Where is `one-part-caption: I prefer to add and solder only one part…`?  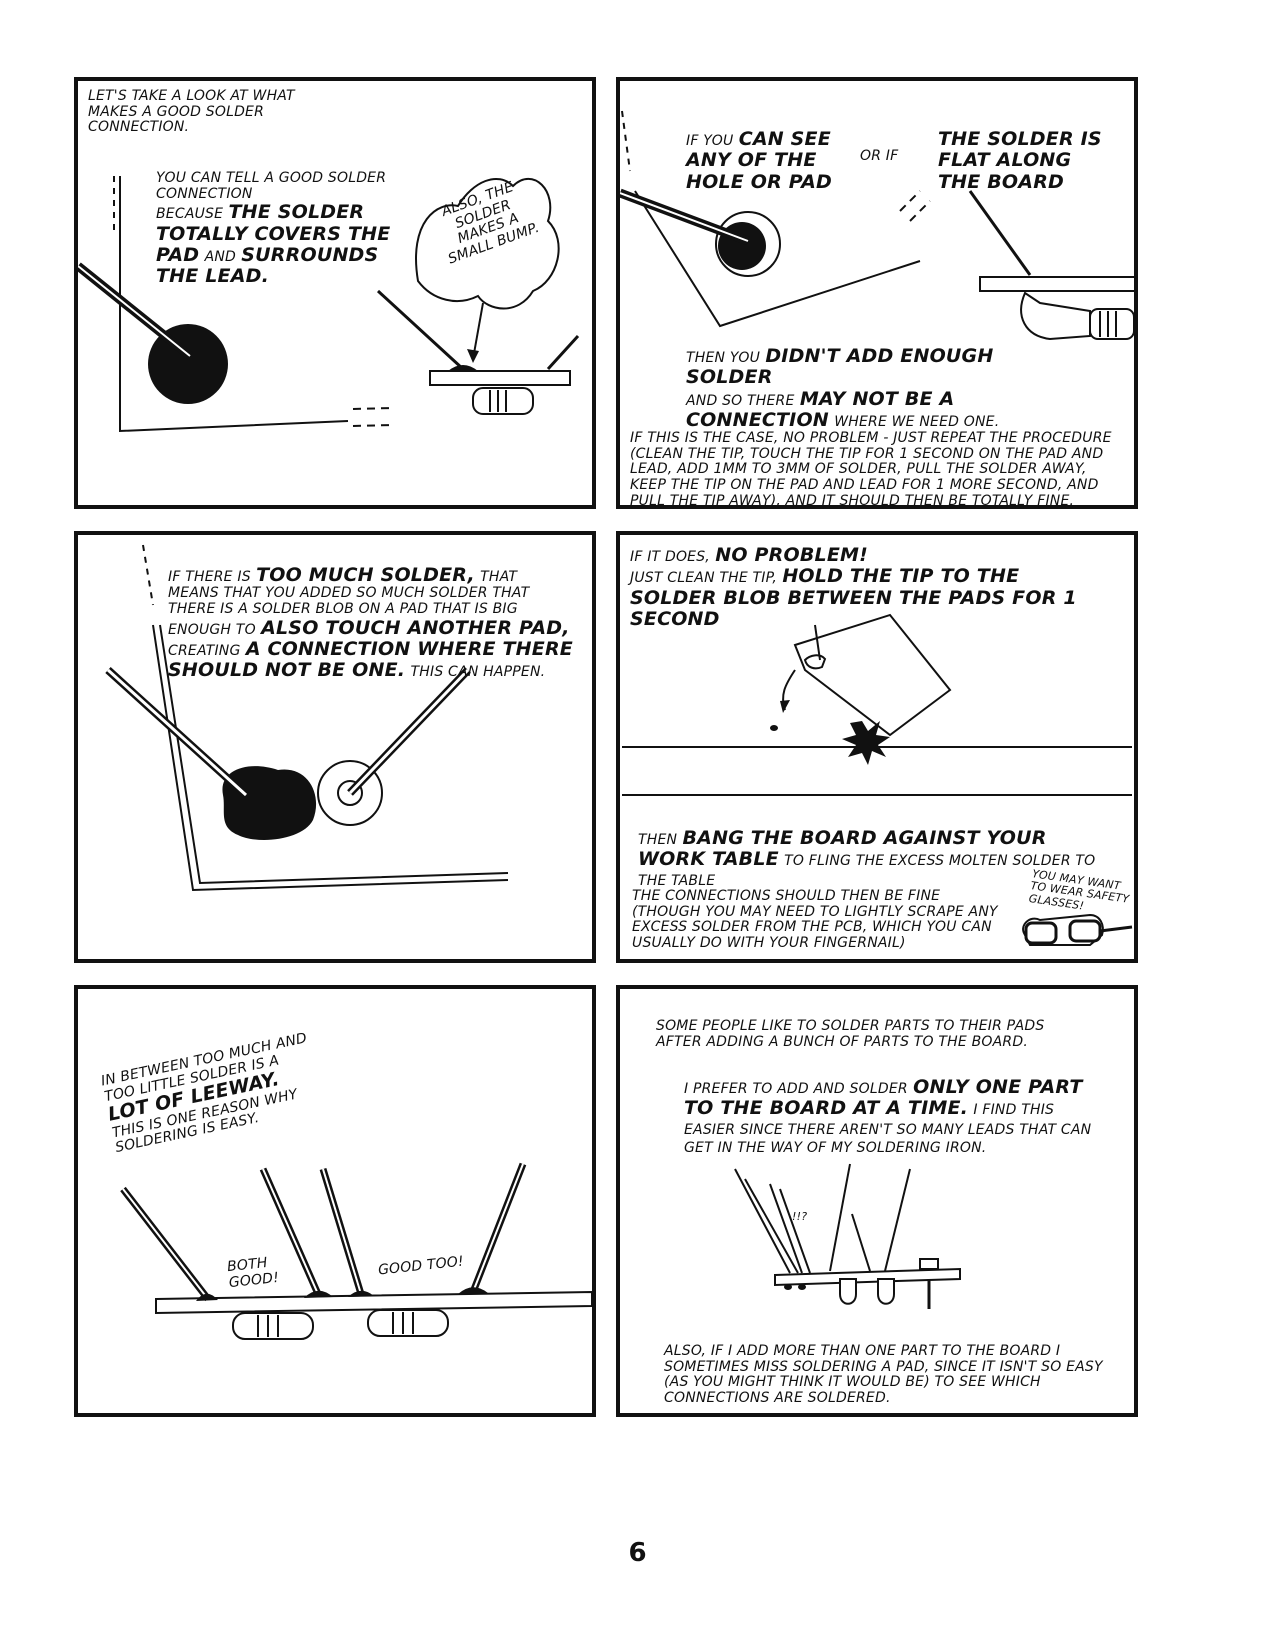
one-part-caption: I prefer to add and solder only one part… is located at coordinates (894, 1116).